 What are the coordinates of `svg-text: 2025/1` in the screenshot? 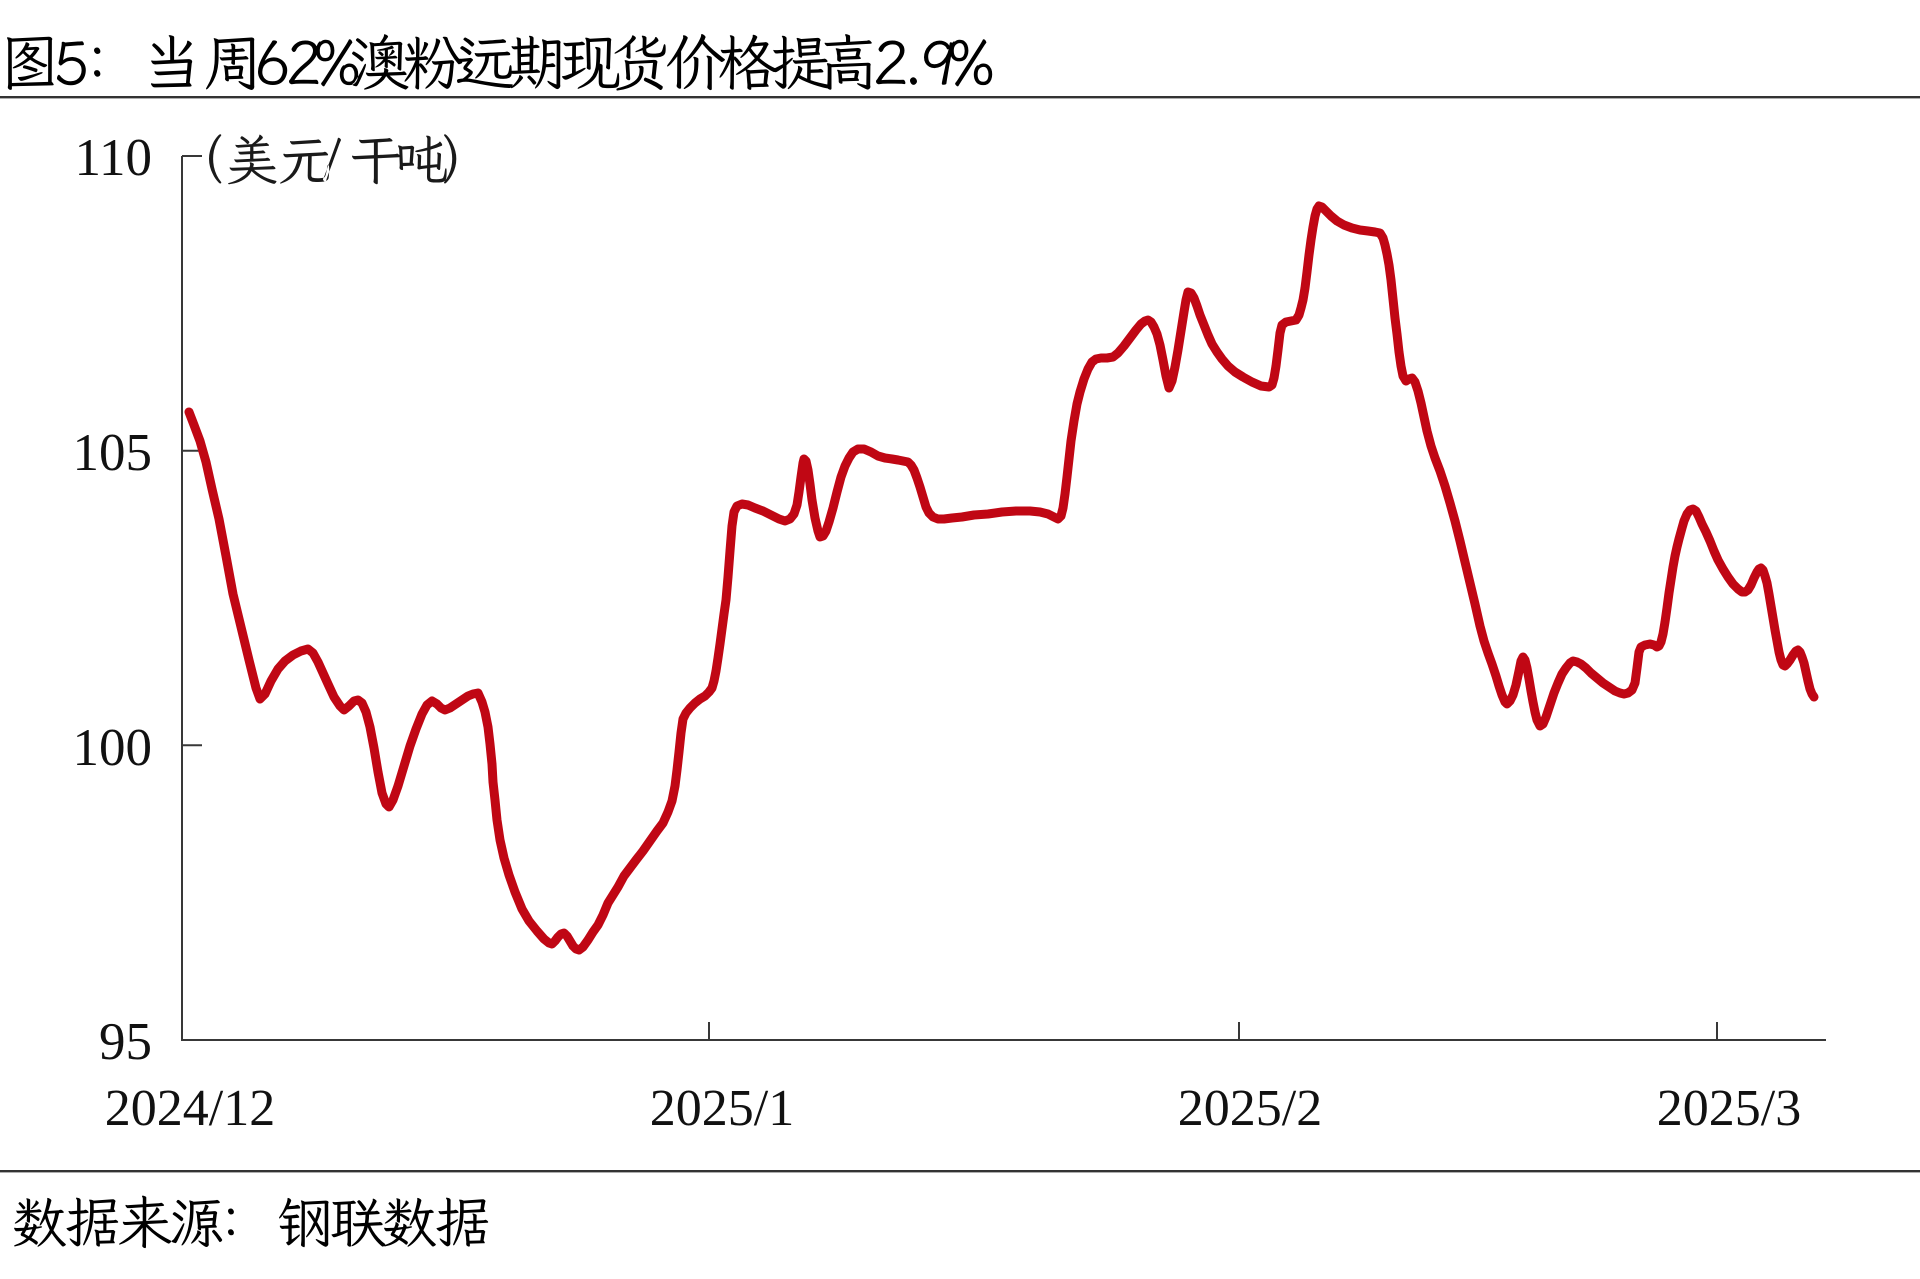 It's located at (722, 1108).